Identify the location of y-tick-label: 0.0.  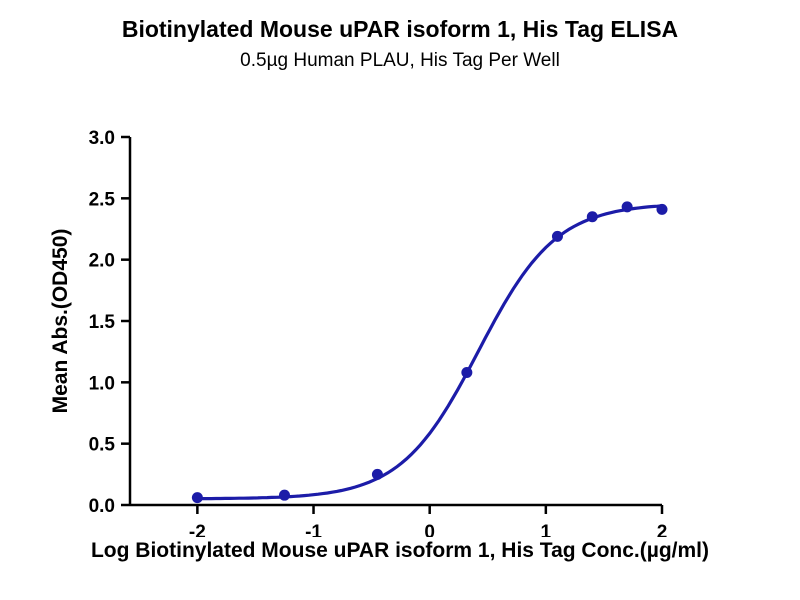
(102, 506).